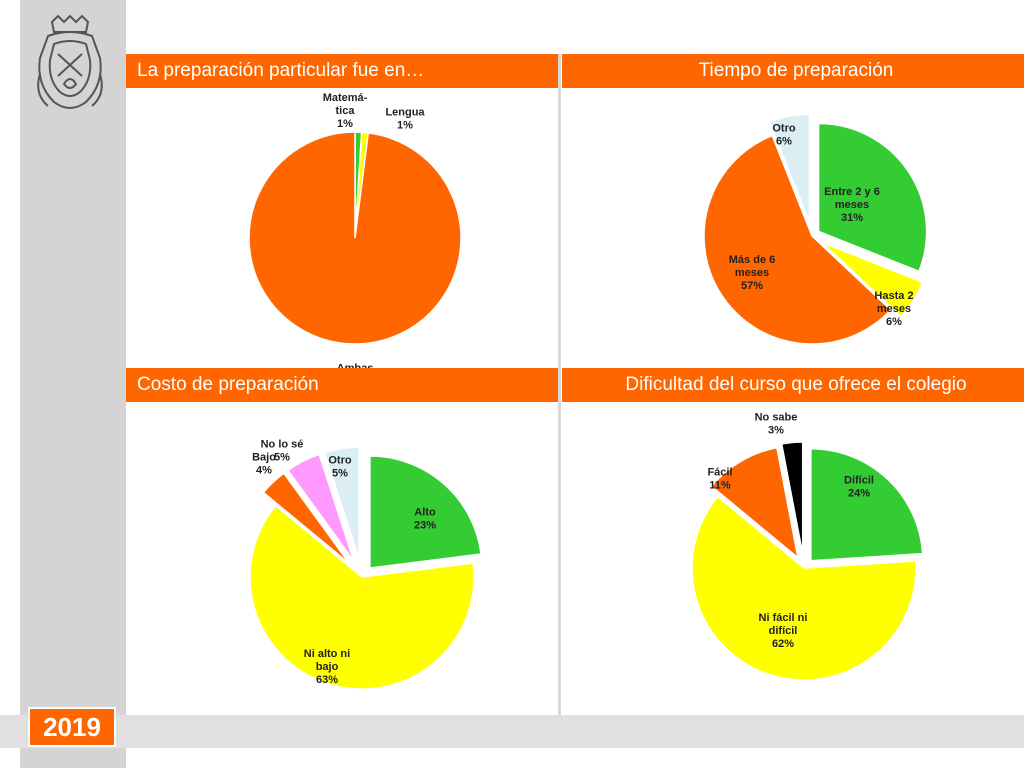 This screenshot has height=768, width=1024. What do you see at coordinates (264, 464) in the screenshot?
I see `pie-label-bajo: Bajo 4%` at bounding box center [264, 464].